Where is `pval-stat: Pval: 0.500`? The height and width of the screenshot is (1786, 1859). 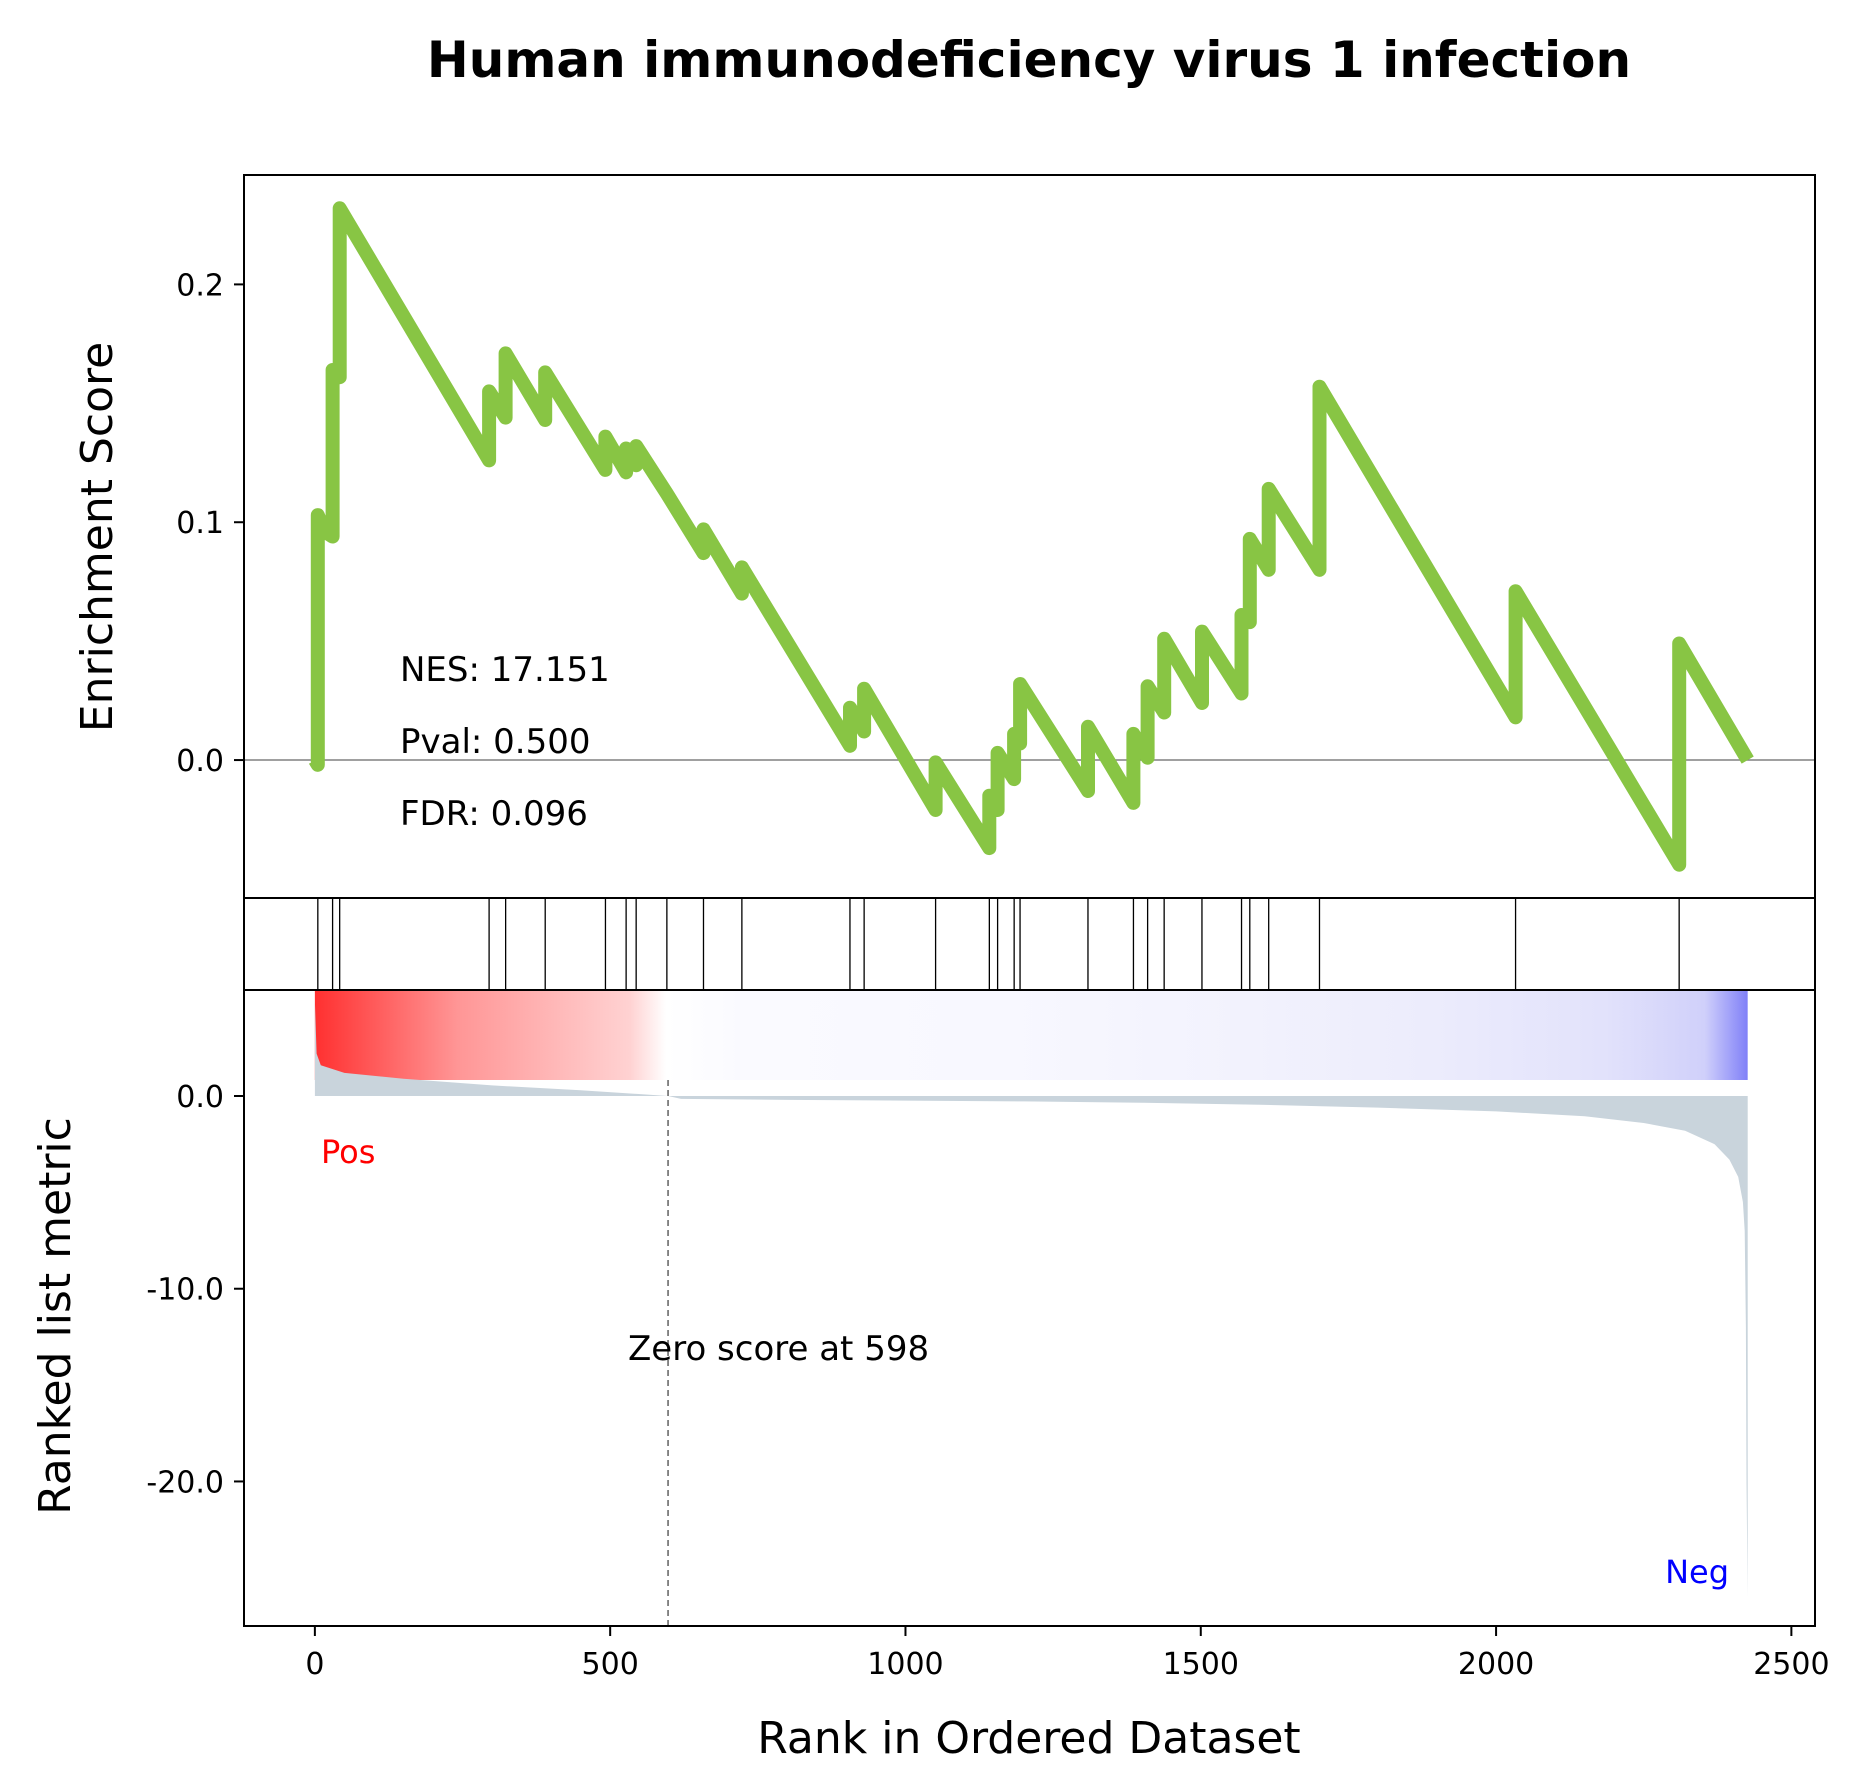
pval-stat: Pval: 0.500 is located at coordinates (495, 742).